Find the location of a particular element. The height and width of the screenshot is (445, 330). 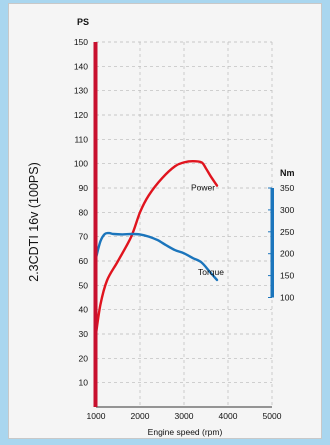

x-tick-label: 4000 is located at coordinates (228, 416).